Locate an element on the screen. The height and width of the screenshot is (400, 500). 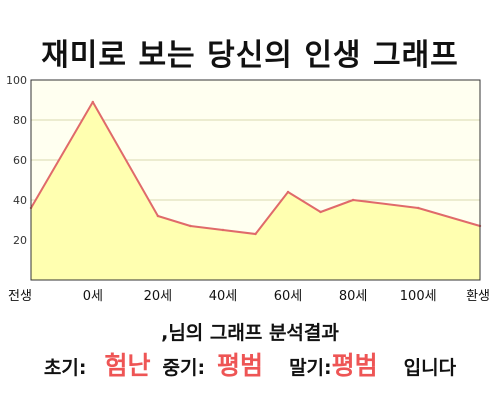
y-tick-label-40: 40 is located at coordinates (20, 200).